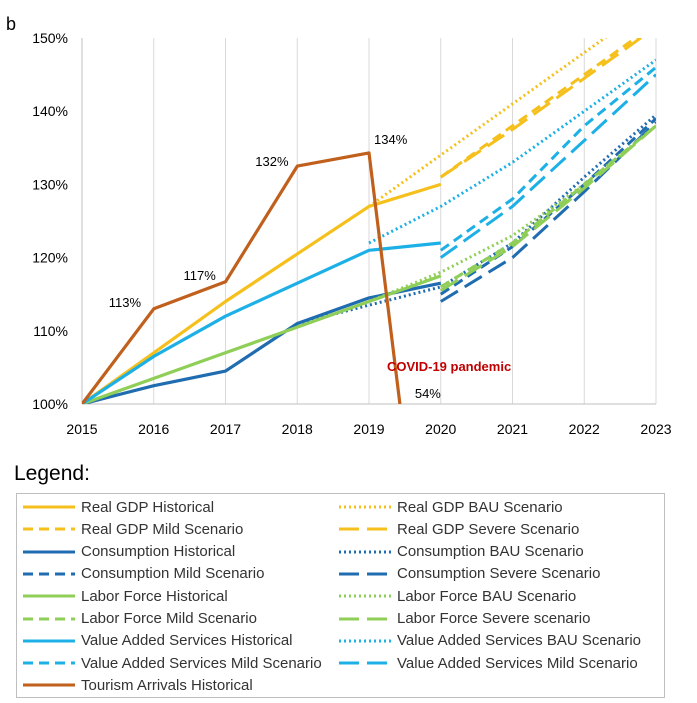 This screenshot has height=703, width=697. What do you see at coordinates (50, 184) in the screenshot?
I see `y-tick-130: 130%` at bounding box center [50, 184].